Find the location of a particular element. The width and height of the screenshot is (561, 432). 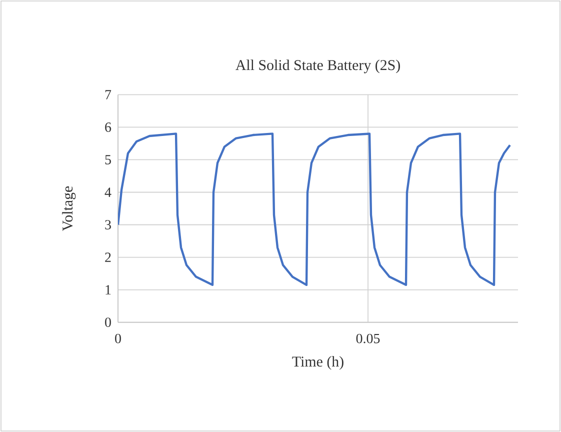

y-tick-label: 7 is located at coordinates (108, 95).